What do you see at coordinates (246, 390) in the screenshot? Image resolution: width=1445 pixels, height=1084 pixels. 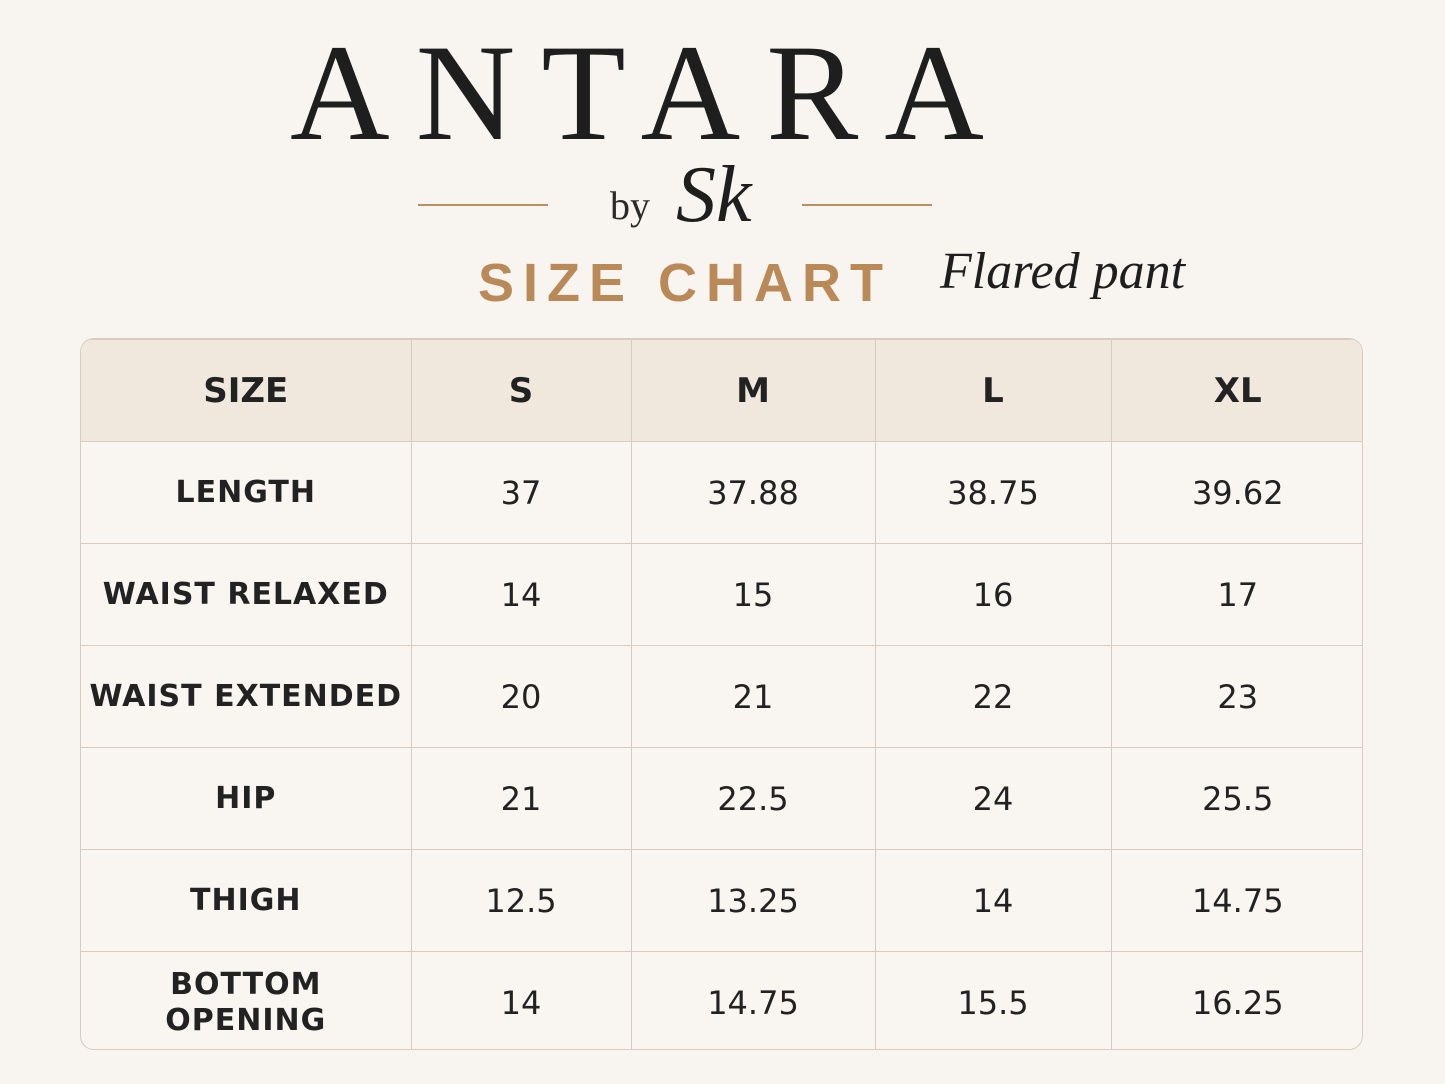 I see `column-header: SIZE` at bounding box center [246, 390].